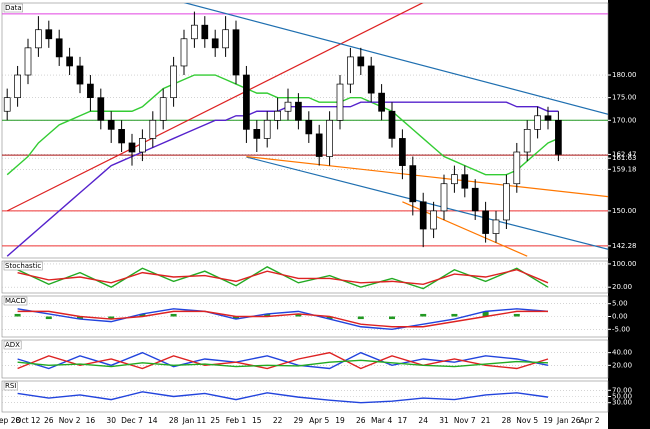 The height and width of the screenshot is (429, 650). What do you see at coordinates (28, 420) in the screenshot?
I see `x-tick-label: Oct 12` at bounding box center [28, 420].